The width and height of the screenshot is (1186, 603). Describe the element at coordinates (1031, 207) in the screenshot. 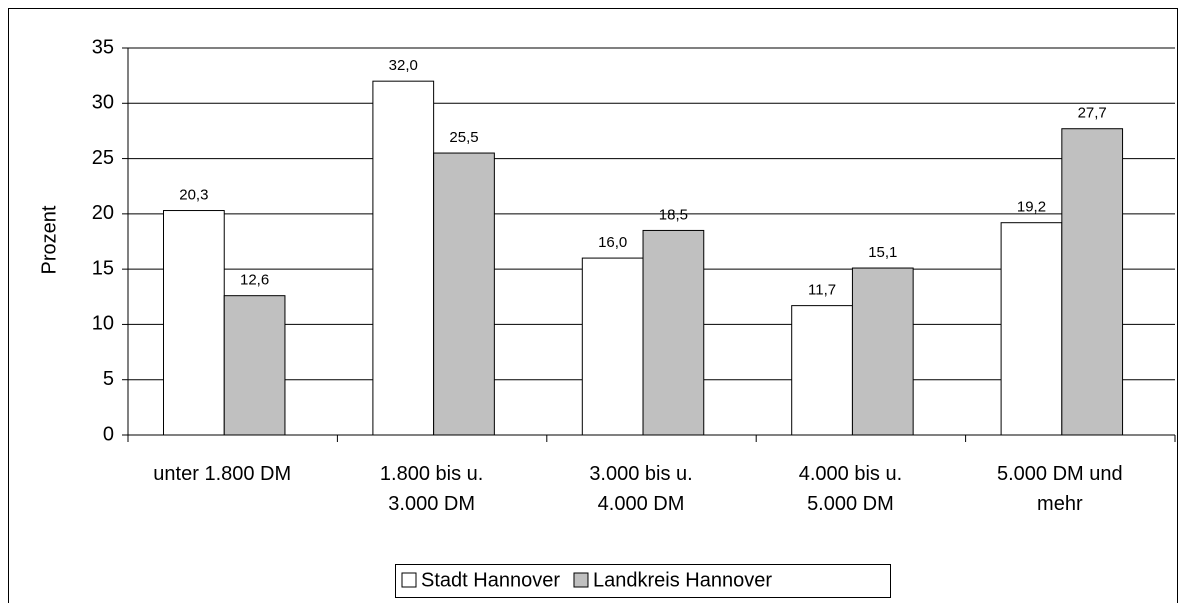

I see `value-label: 19,2` at that location.